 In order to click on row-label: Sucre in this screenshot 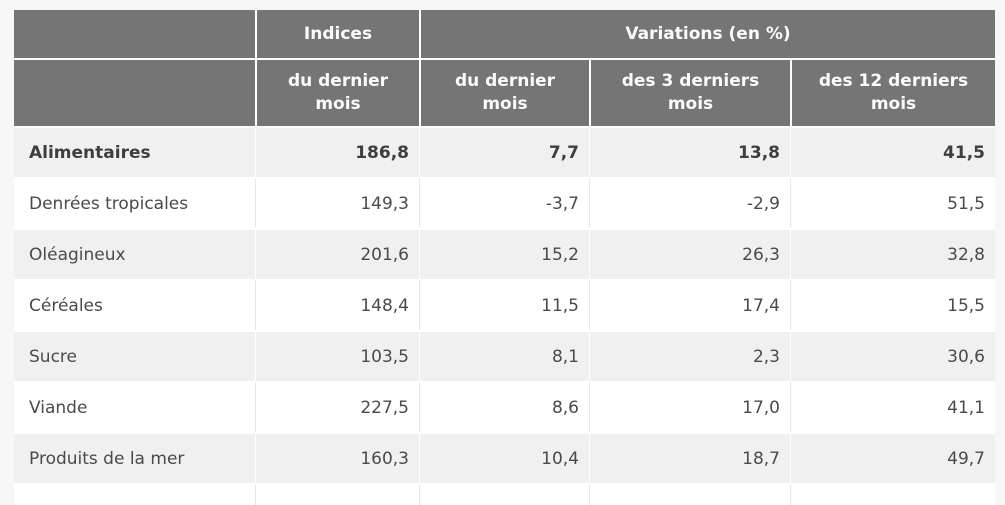, I will do `click(134, 355)`.